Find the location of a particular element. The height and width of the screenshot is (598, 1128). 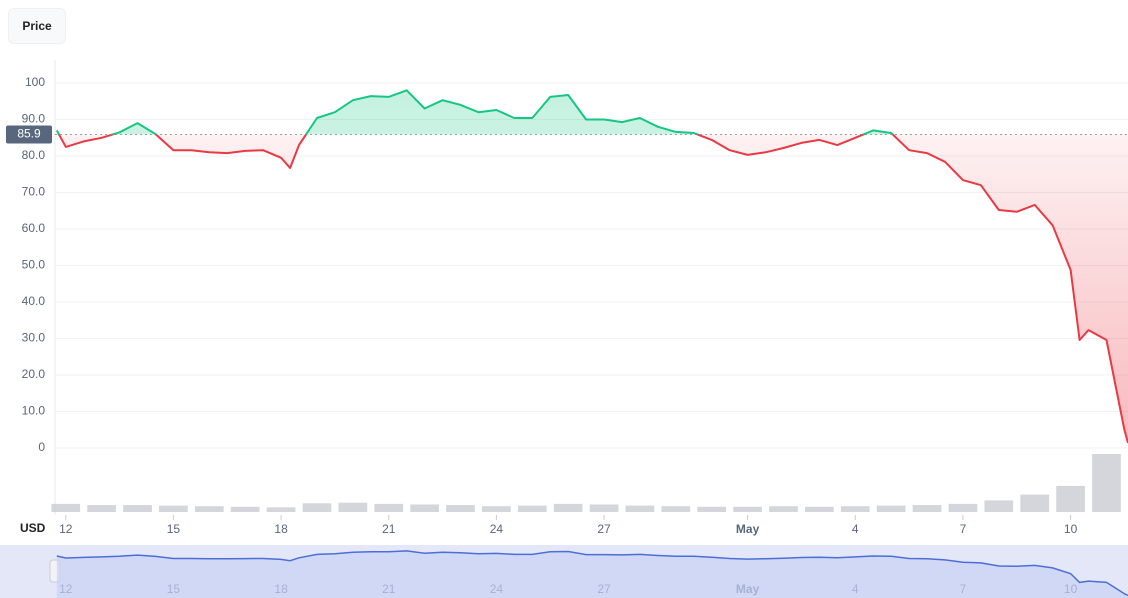

y-tick-label: 10.0 is located at coordinates (34, 411).